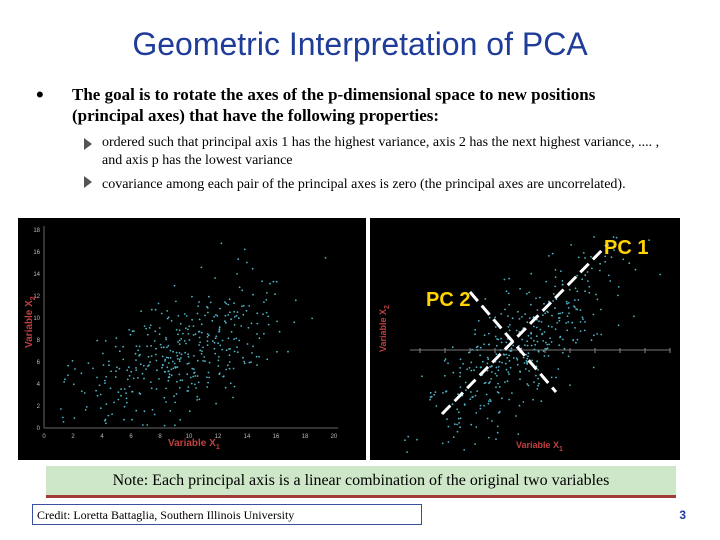 The image size is (720, 540). I want to click on x-tick-label: 10, so click(189, 437).